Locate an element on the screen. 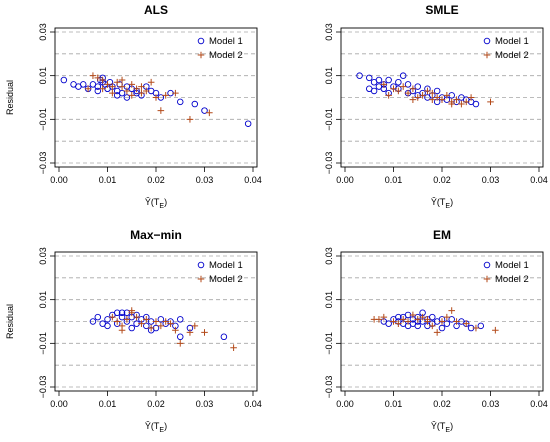 This screenshot has width=550, height=442. x-tick-label: 0.01 is located at coordinates (394, 180).